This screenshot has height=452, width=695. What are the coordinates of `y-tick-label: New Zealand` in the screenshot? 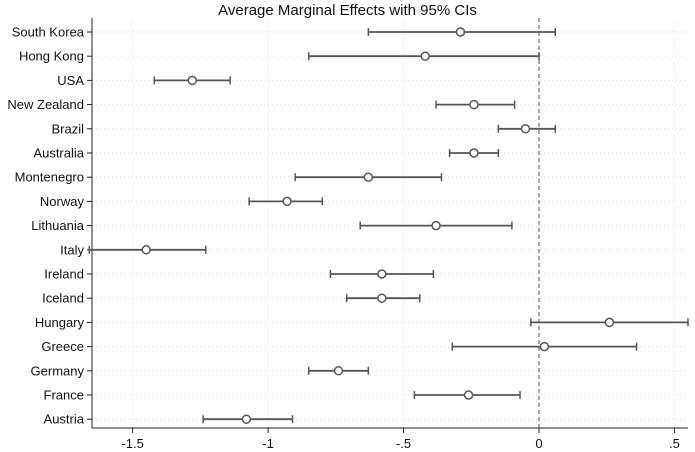 It's located at (45, 104).